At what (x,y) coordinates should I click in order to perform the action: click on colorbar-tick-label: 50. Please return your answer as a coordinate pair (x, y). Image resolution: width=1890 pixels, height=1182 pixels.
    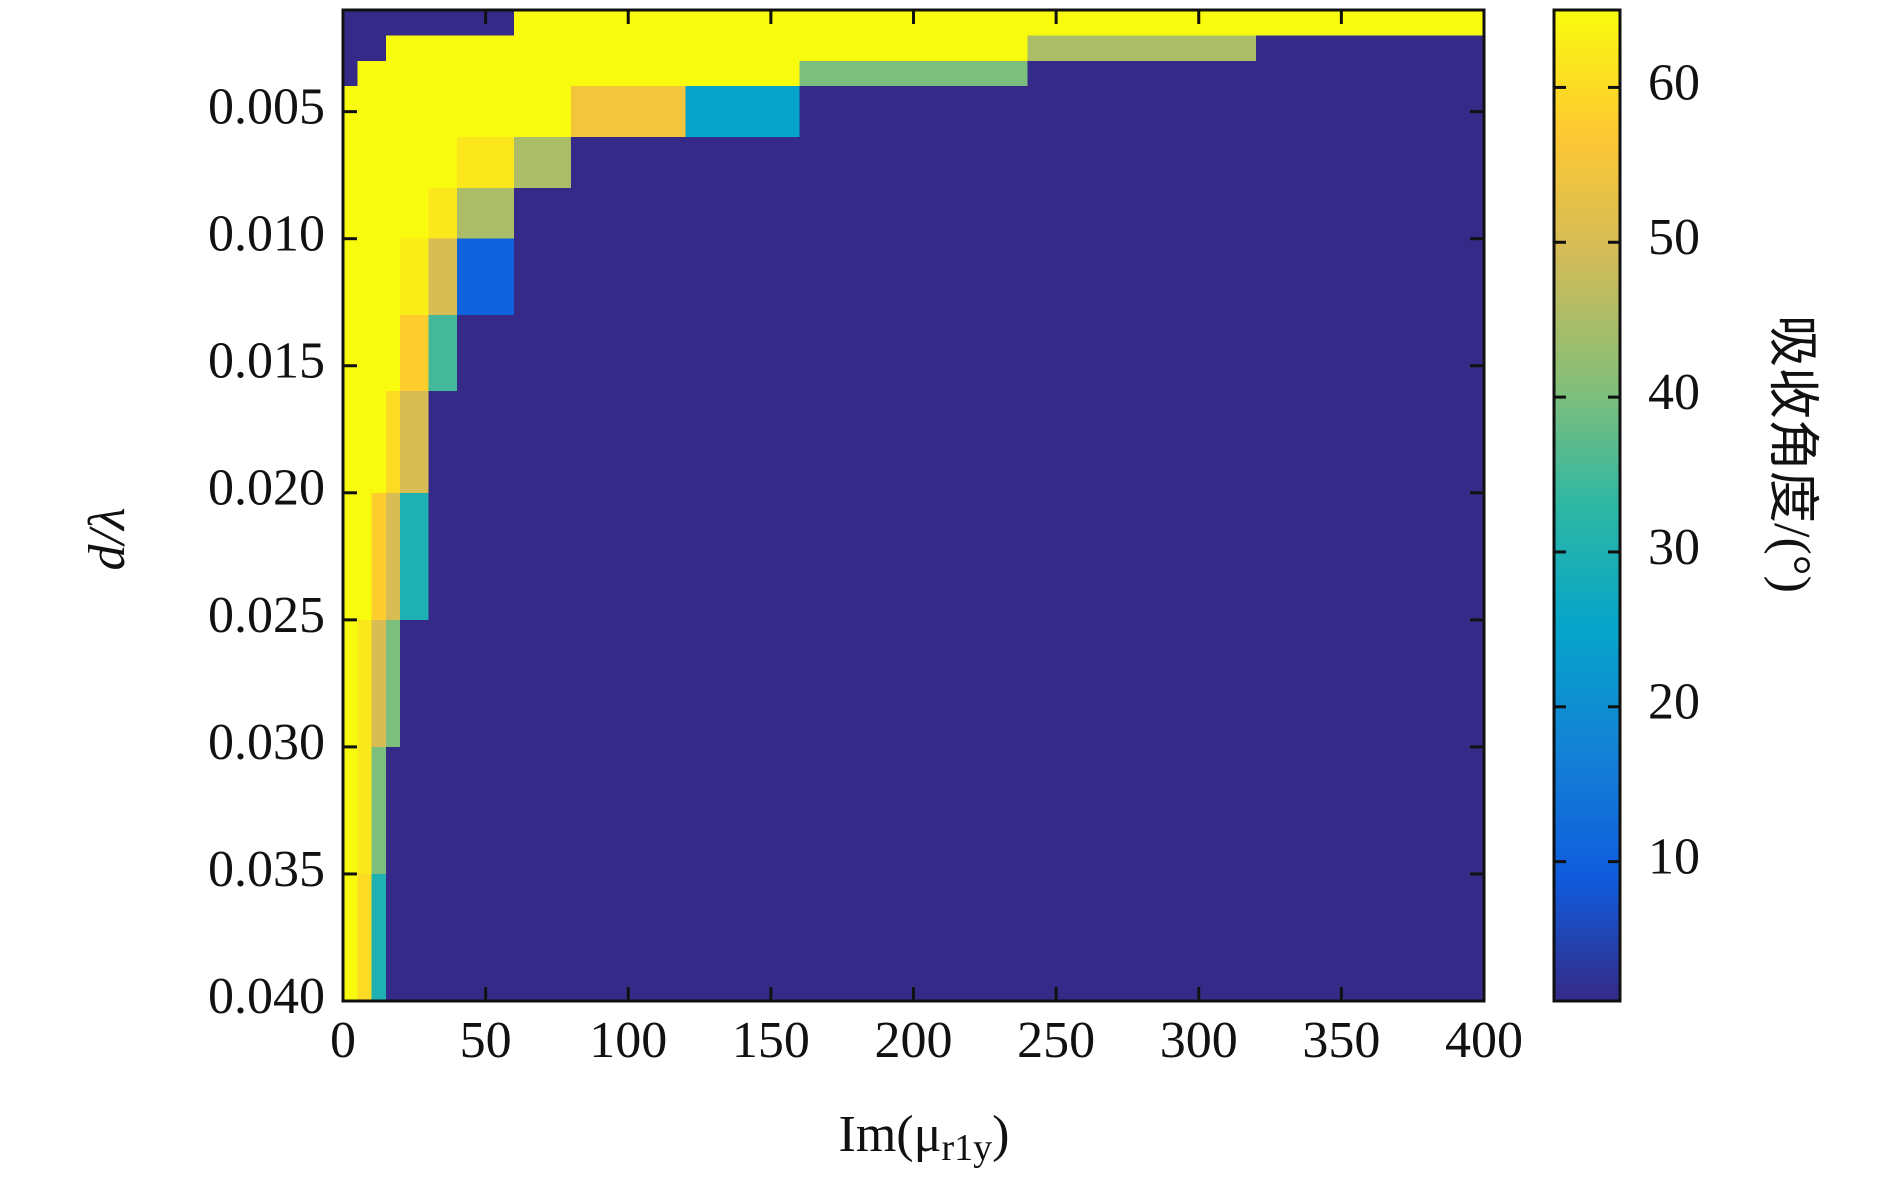
    Looking at the image, I should click on (1674, 237).